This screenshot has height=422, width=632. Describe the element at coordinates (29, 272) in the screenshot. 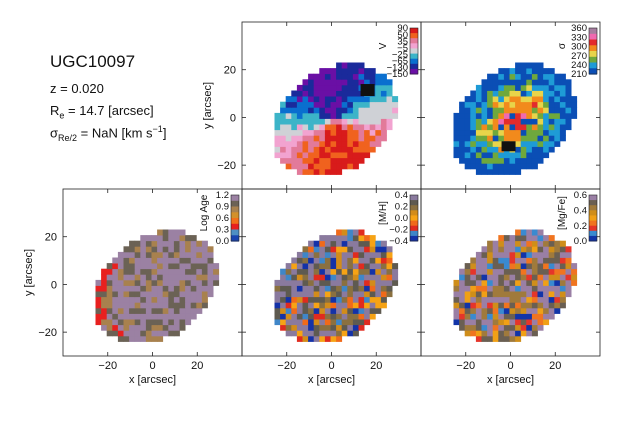

I see `y-axis-label: y [arcsec]` at that location.